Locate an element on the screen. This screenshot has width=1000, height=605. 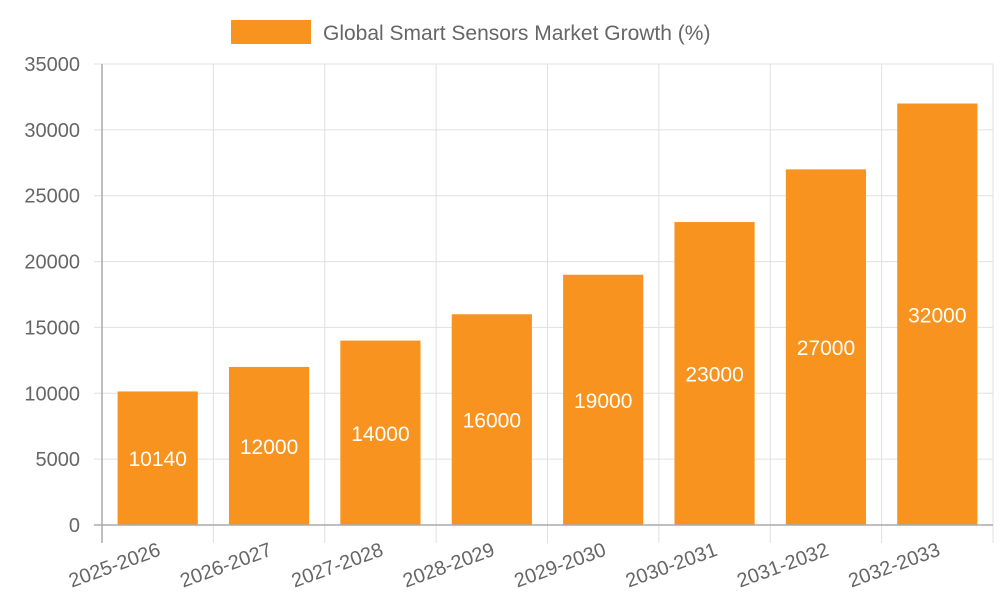
legend: Global Smart Sensors Market Growth (%) is located at coordinates (470, 32).